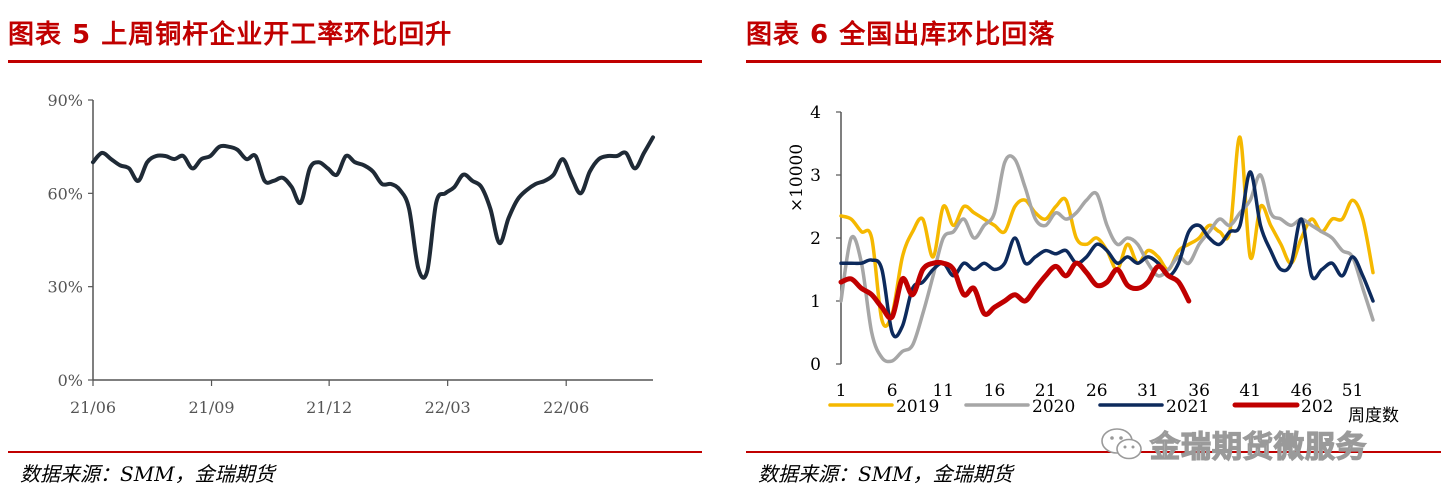 This screenshot has width=1451, height=504. What do you see at coordinates (1373, 416) in the screenshot?
I see `right-x-axis-label: 周度数` at bounding box center [1373, 416].